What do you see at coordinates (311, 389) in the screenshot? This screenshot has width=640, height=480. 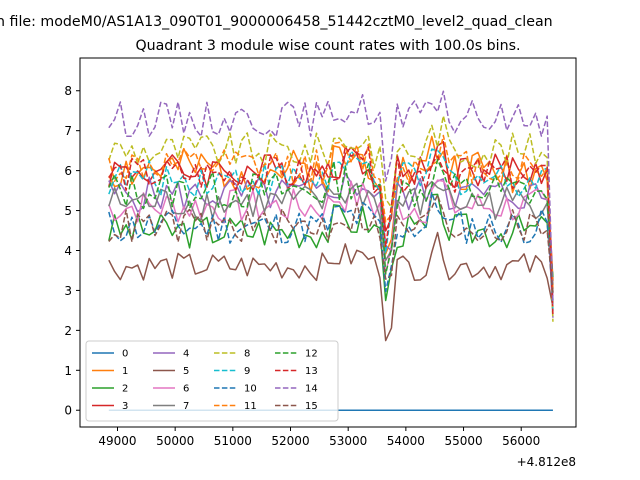 I see `legend-label: 14` at bounding box center [311, 389].